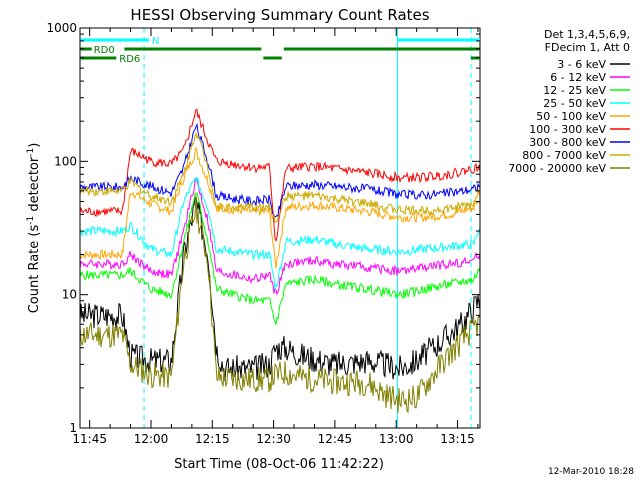 The image size is (640, 480). Describe the element at coordinates (457, 439) in the screenshot. I see `x-tick-label: 13:15` at that location.